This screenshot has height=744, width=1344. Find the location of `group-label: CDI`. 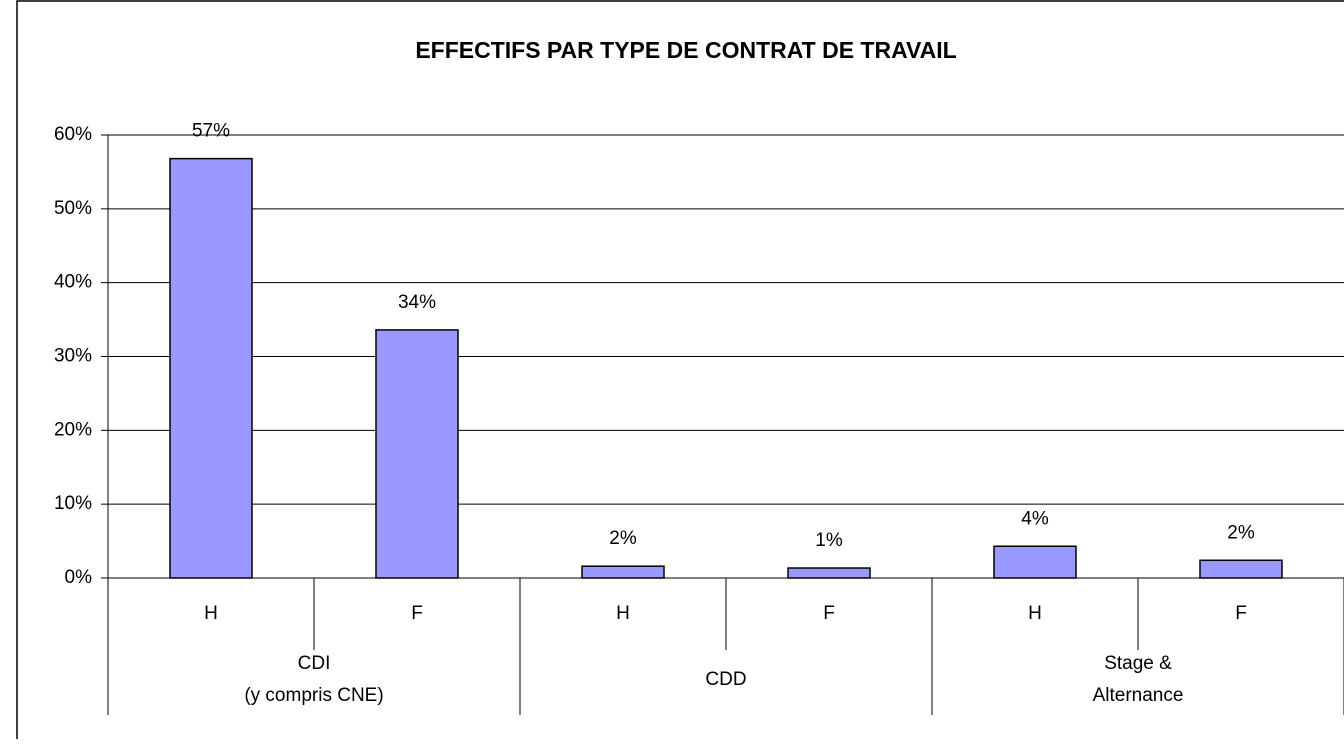

group-label: CDI is located at coordinates (314, 663).